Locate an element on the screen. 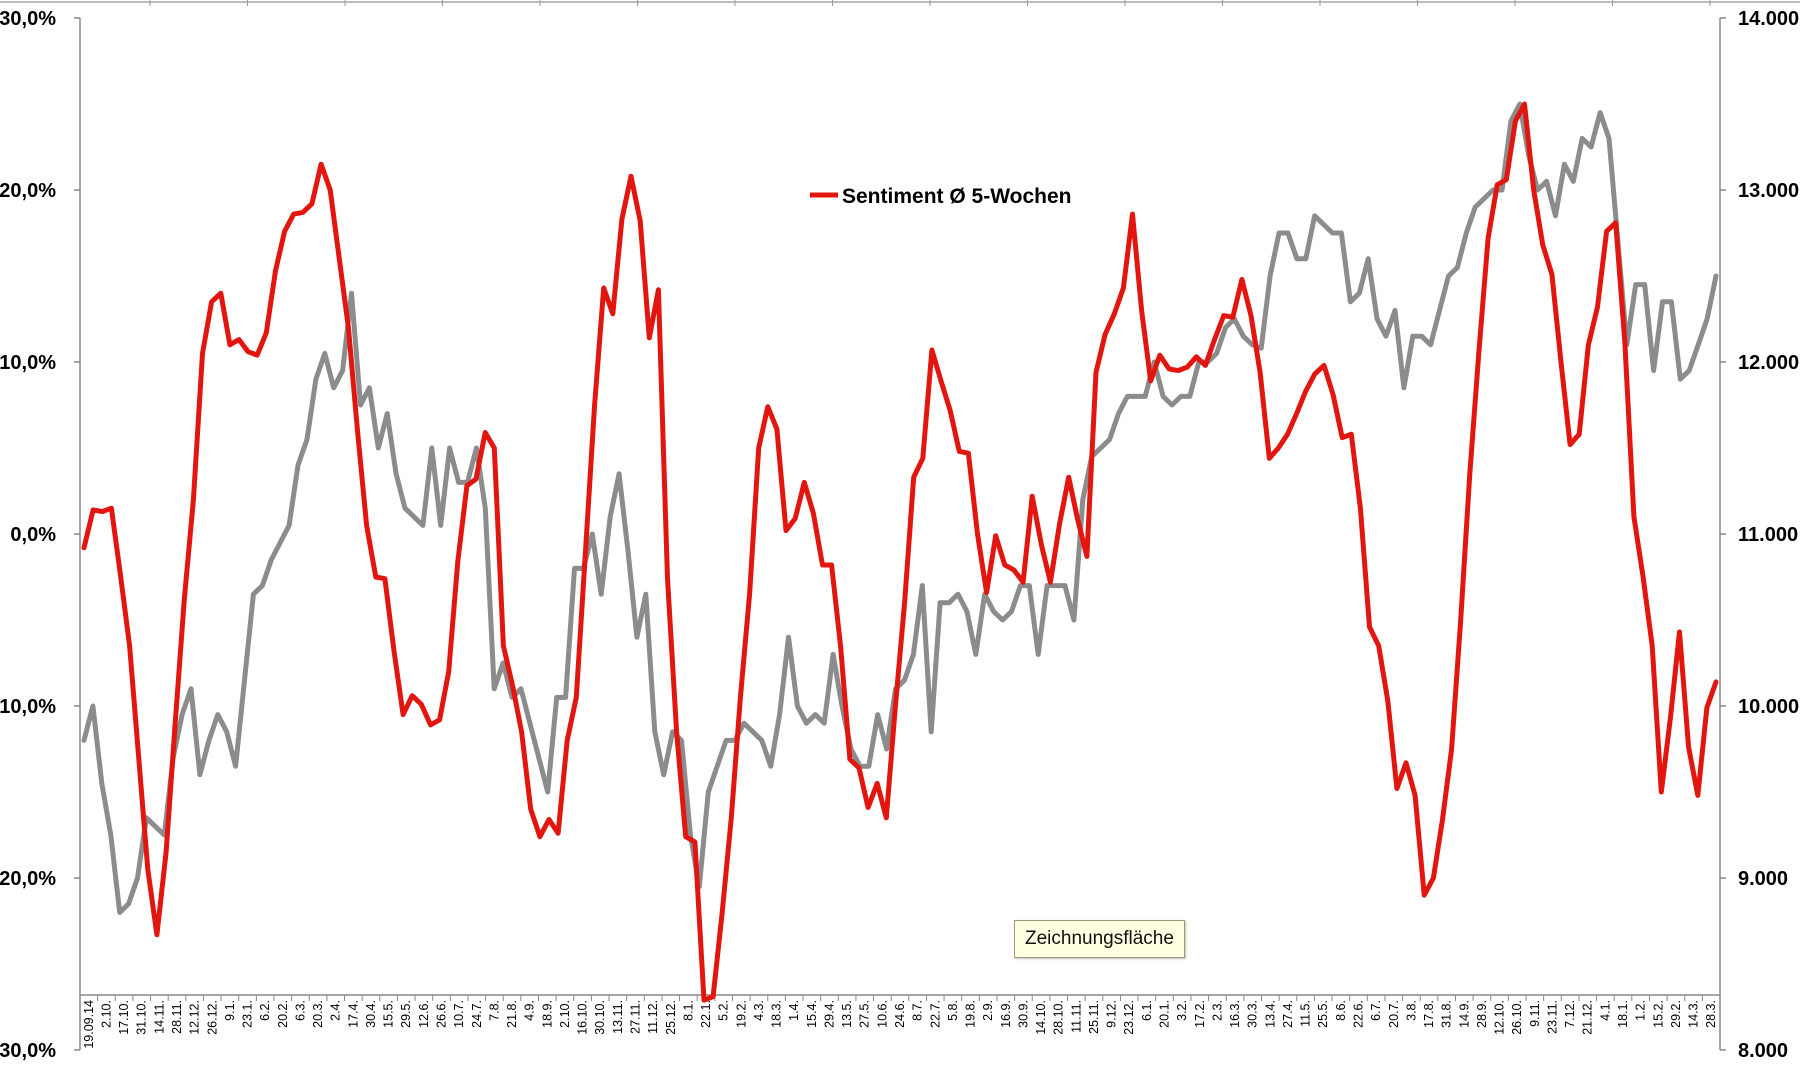 Image resolution: width=1800 pixels, height=1069 pixels. x-tick-label: 27.11. is located at coordinates (635, 1017).